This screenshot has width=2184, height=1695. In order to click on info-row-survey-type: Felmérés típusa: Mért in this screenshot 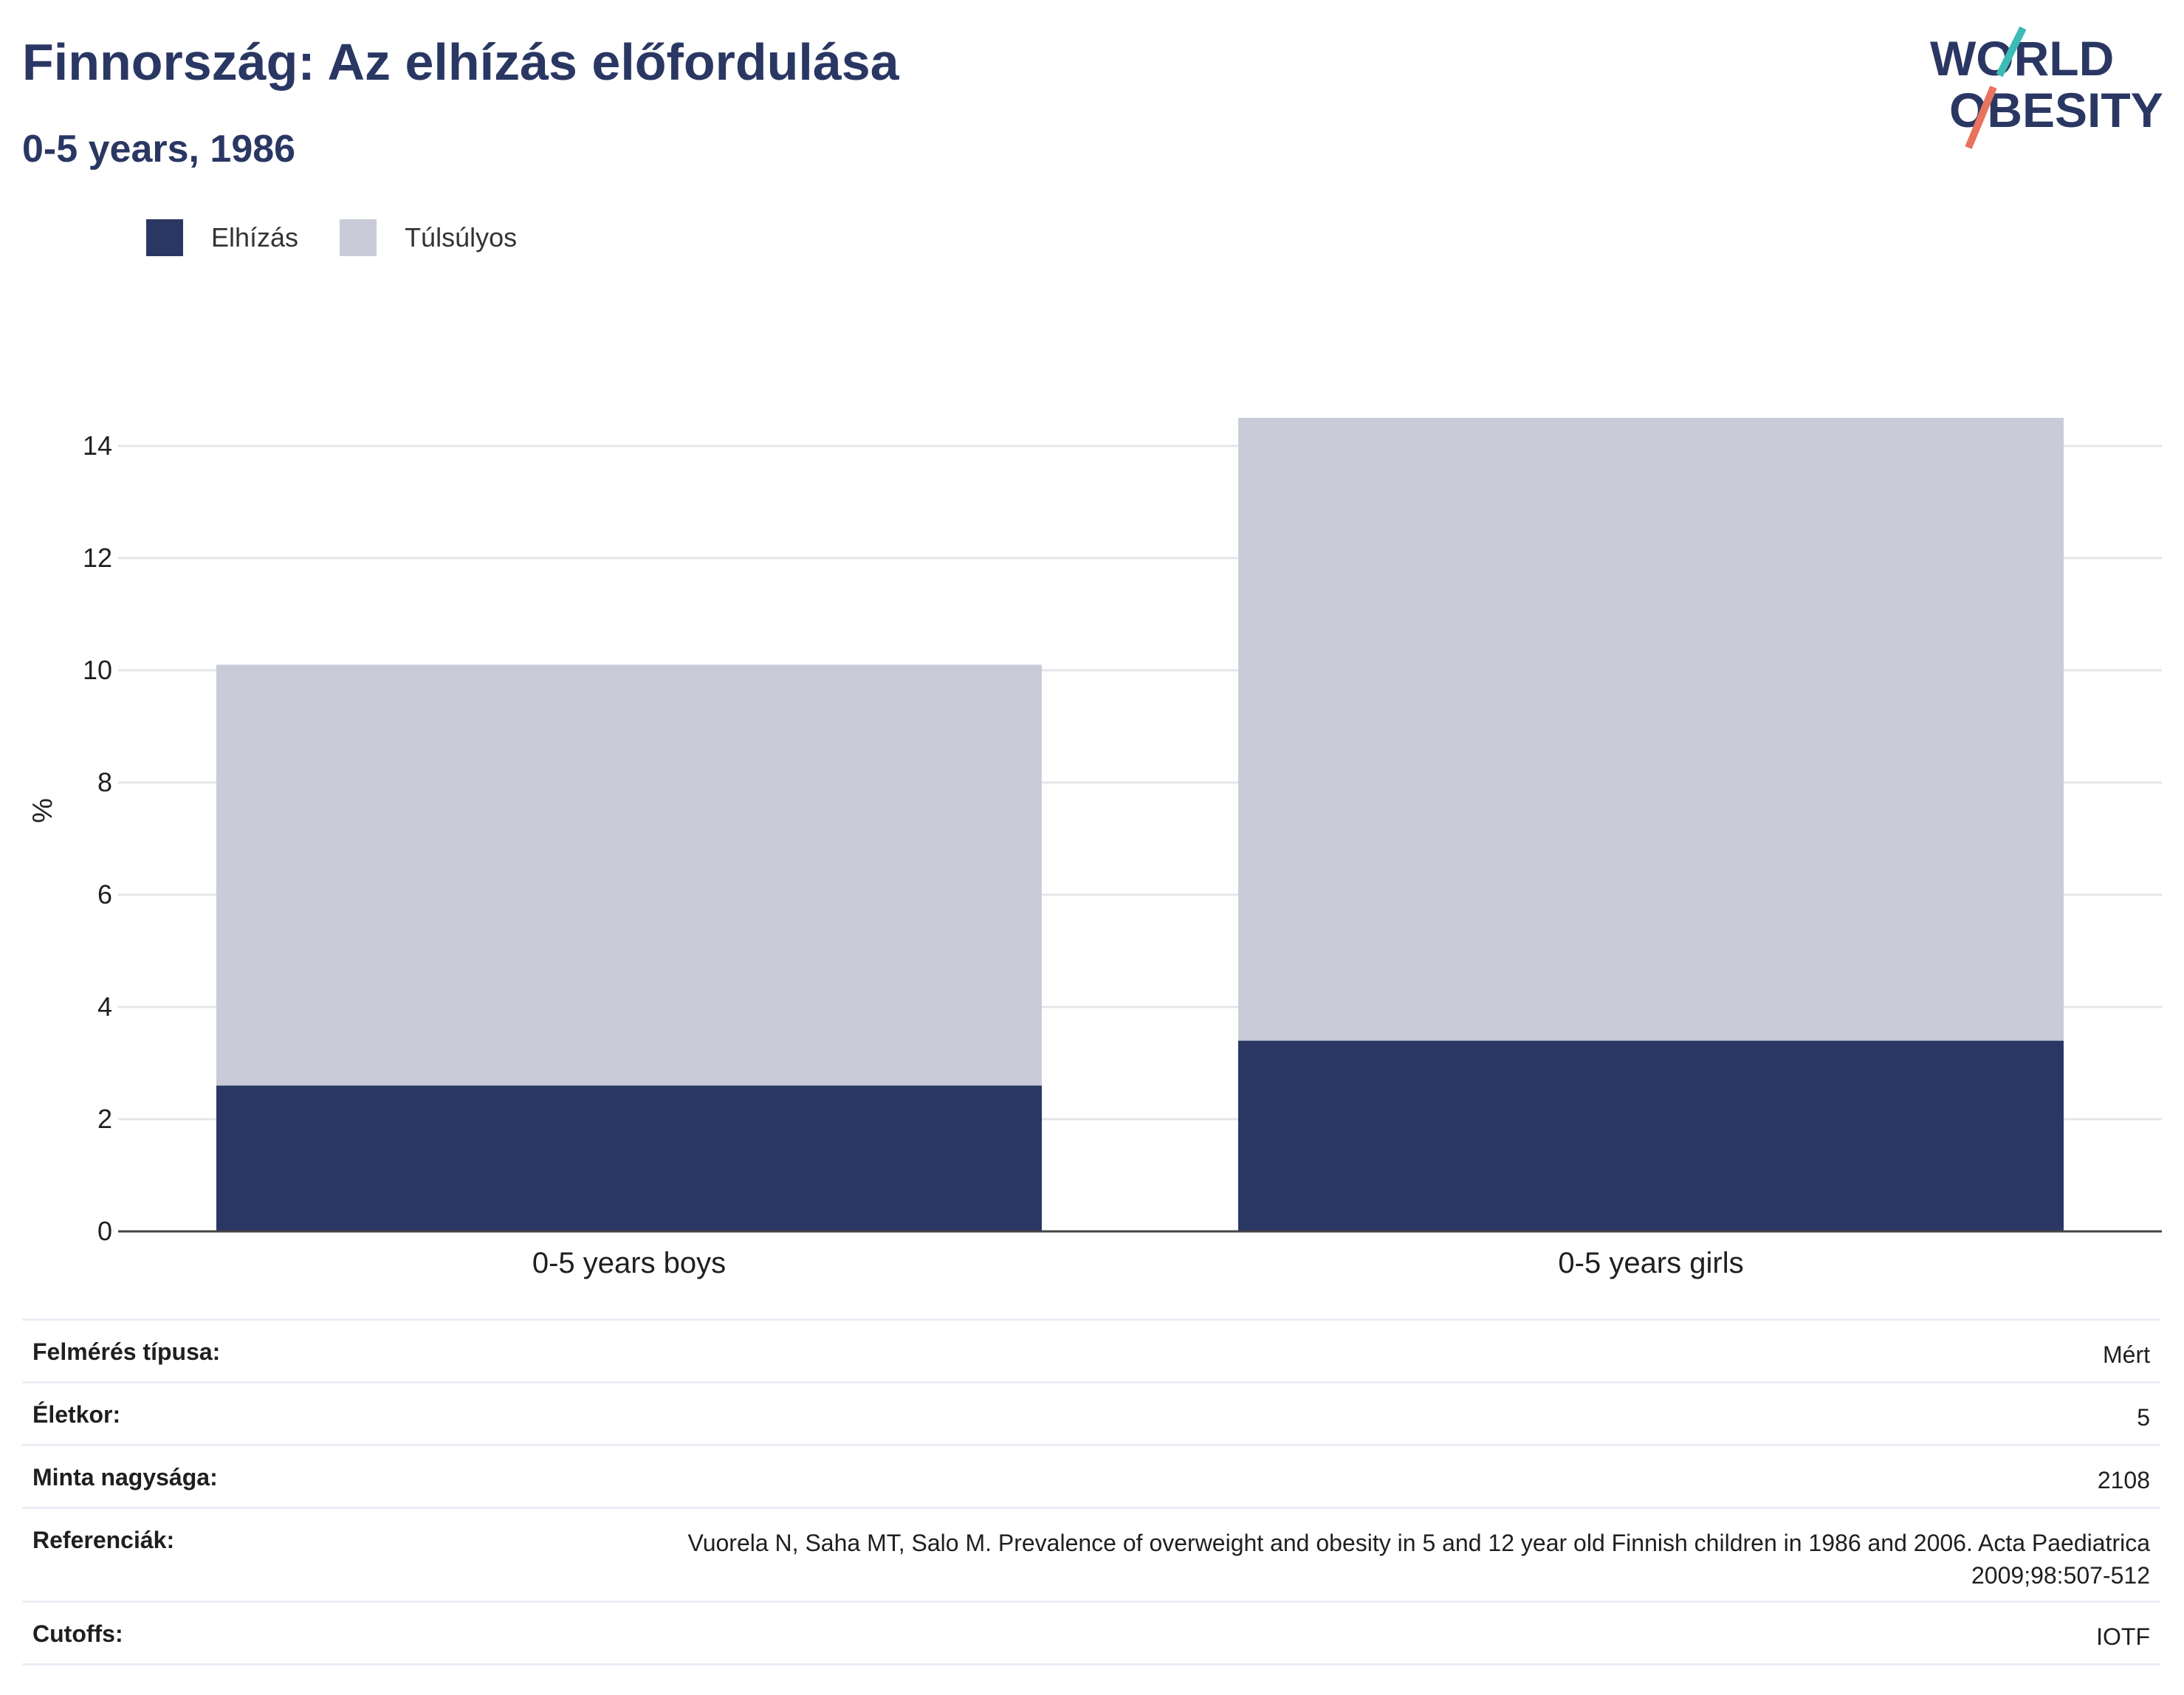, I will do `click(1091, 1351)`.